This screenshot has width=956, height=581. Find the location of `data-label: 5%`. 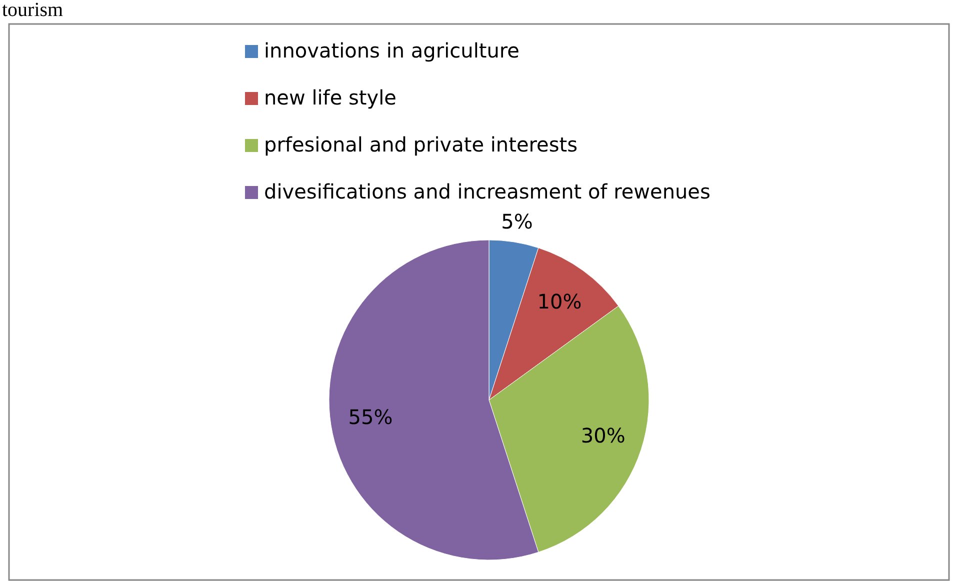

data-label: 5% is located at coordinates (517, 221).